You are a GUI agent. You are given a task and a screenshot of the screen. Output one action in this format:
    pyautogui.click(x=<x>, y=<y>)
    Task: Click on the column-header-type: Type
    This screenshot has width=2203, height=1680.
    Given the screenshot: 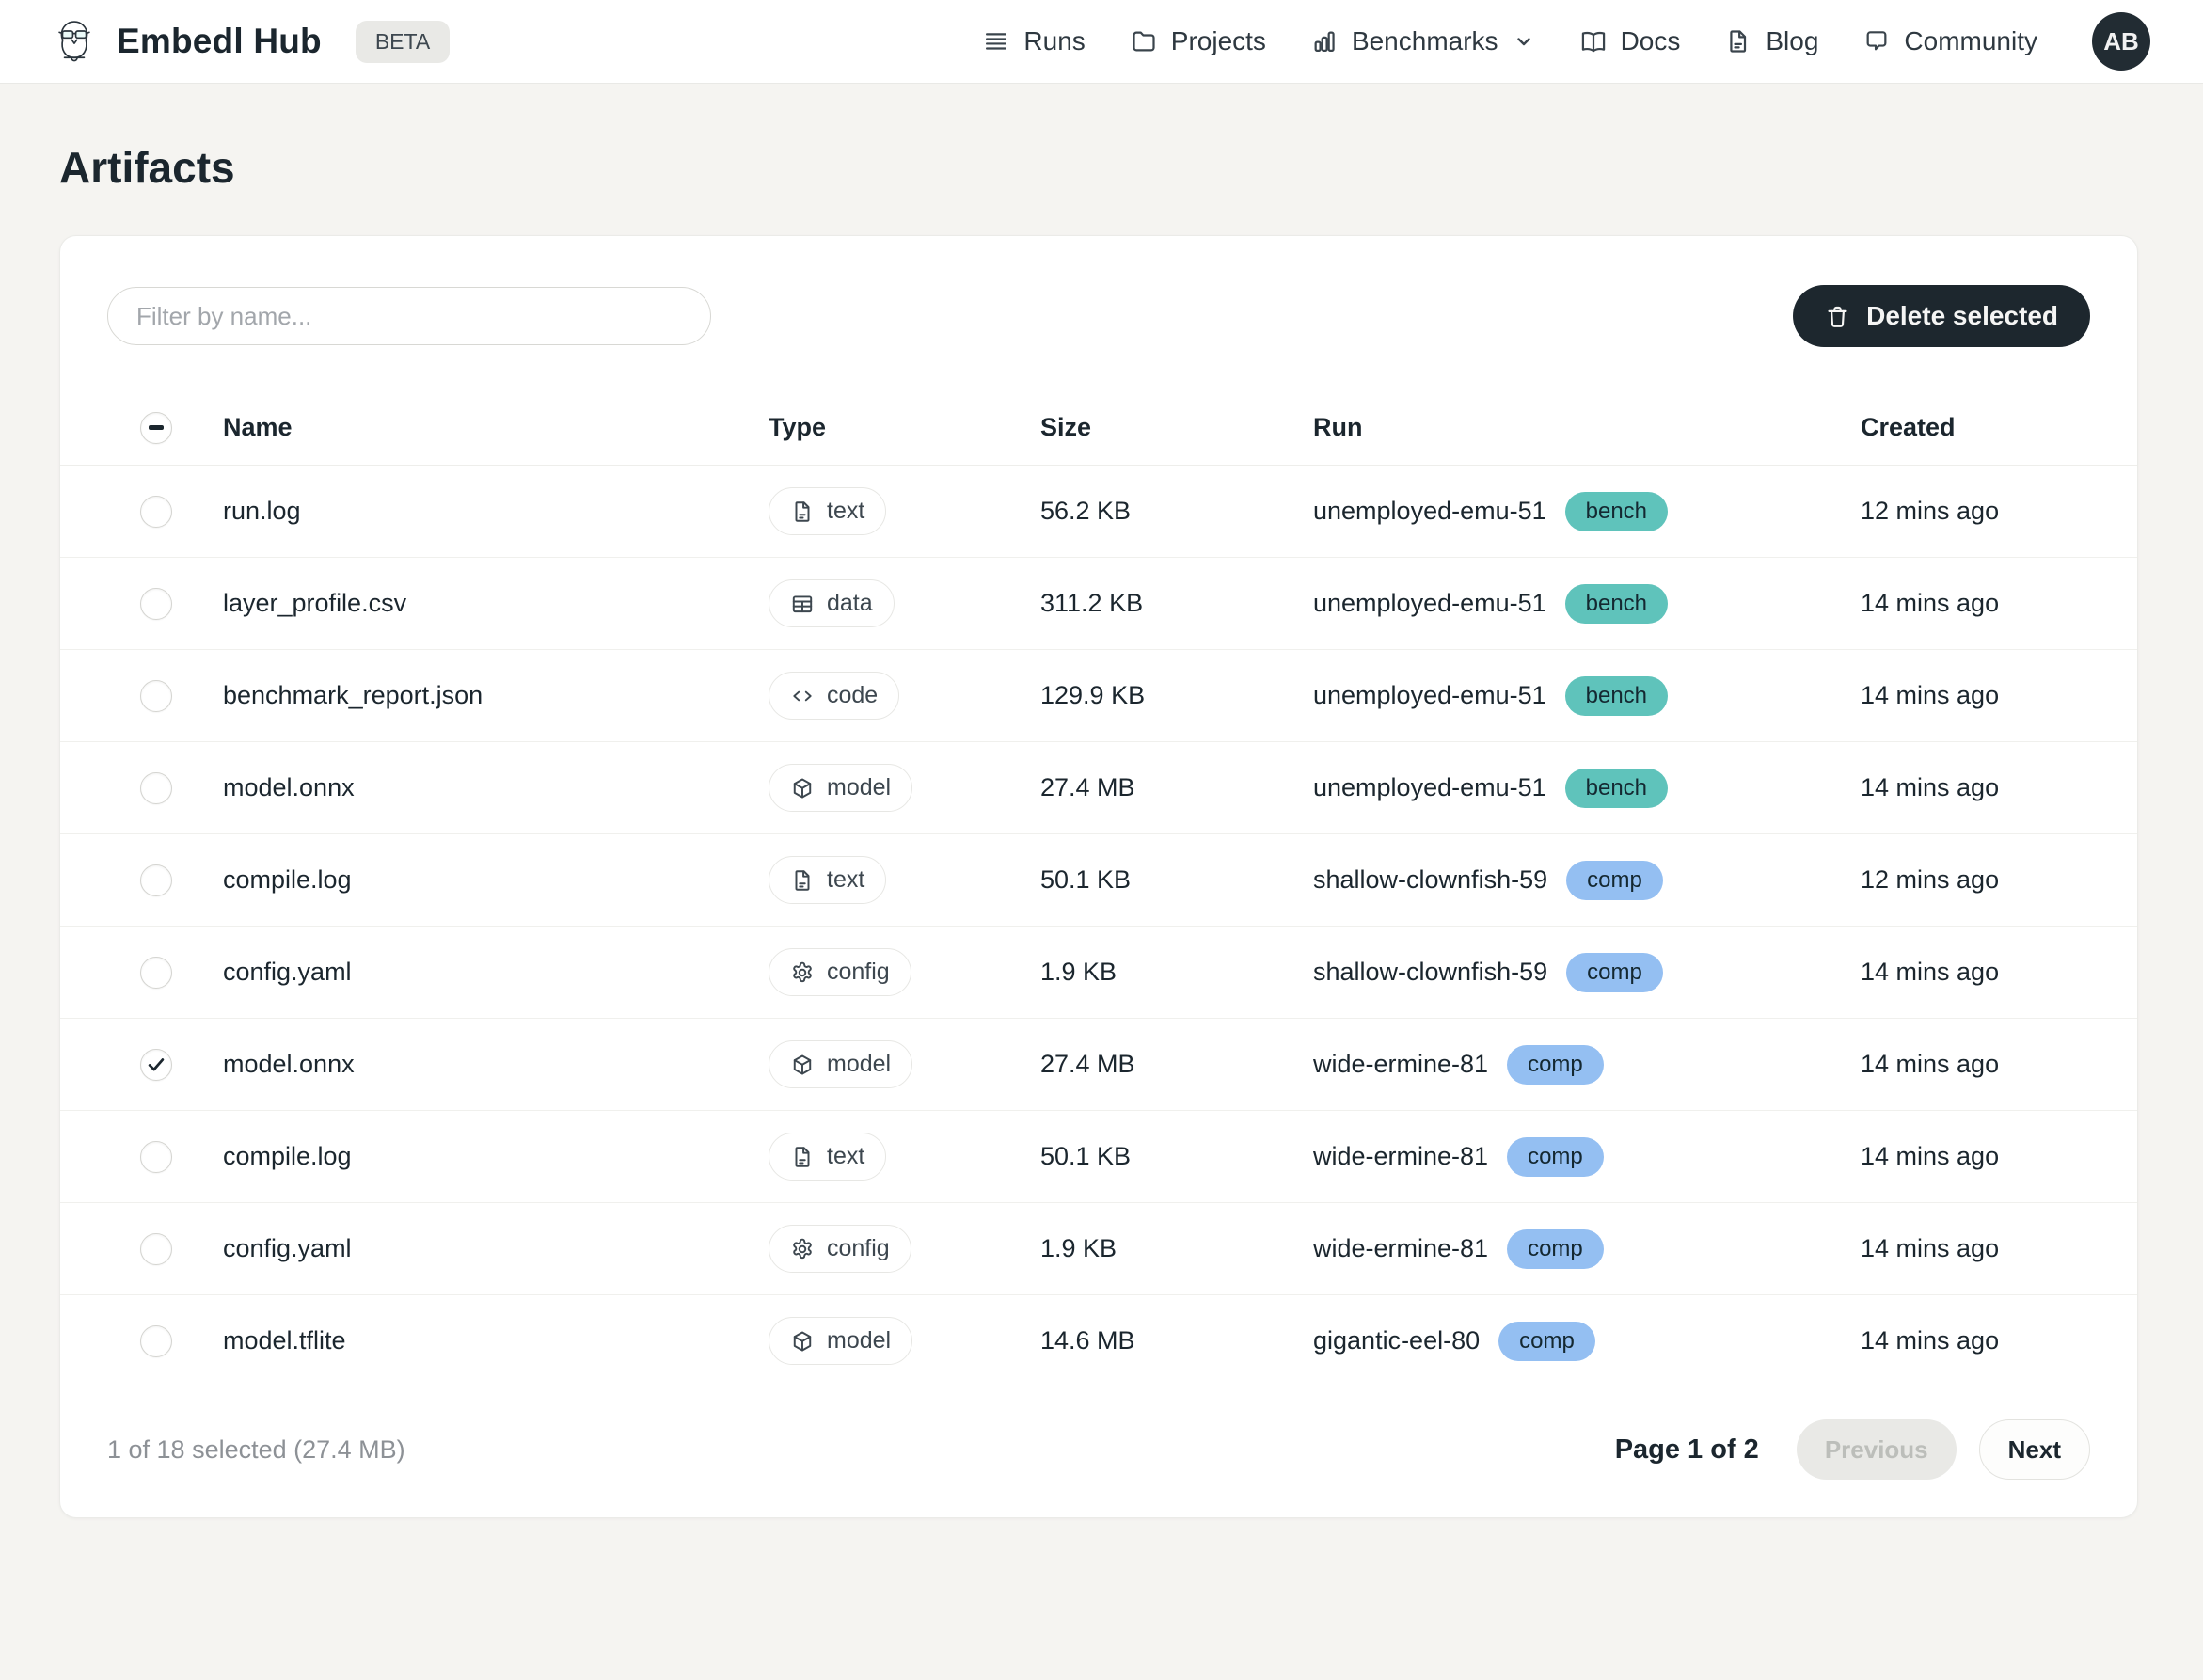 What is the action you would take?
    pyautogui.click(x=798, y=427)
    